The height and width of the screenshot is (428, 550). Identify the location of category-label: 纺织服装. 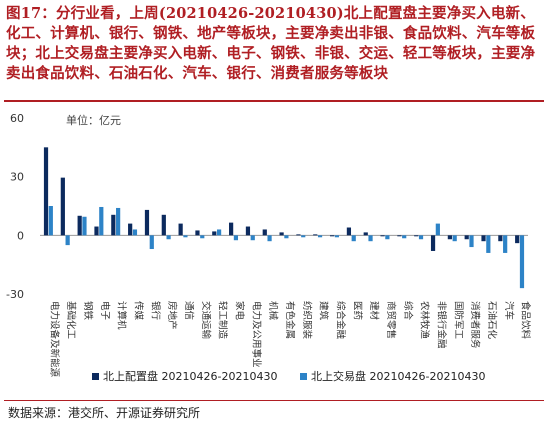
(307, 320).